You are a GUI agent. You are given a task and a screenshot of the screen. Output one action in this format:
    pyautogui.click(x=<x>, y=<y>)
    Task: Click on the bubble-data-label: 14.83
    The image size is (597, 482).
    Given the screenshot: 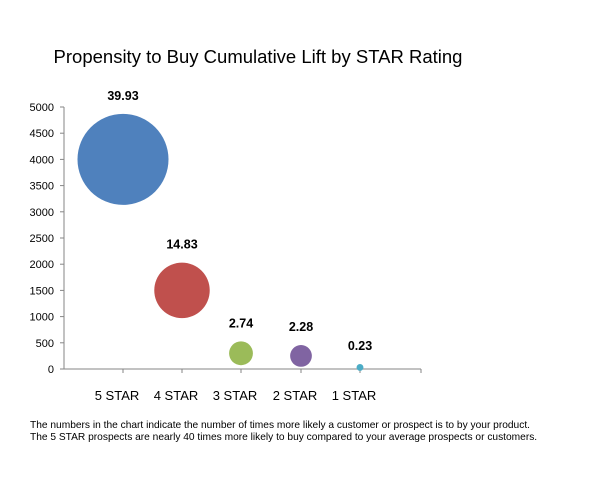 What is the action you would take?
    pyautogui.click(x=181, y=245)
    